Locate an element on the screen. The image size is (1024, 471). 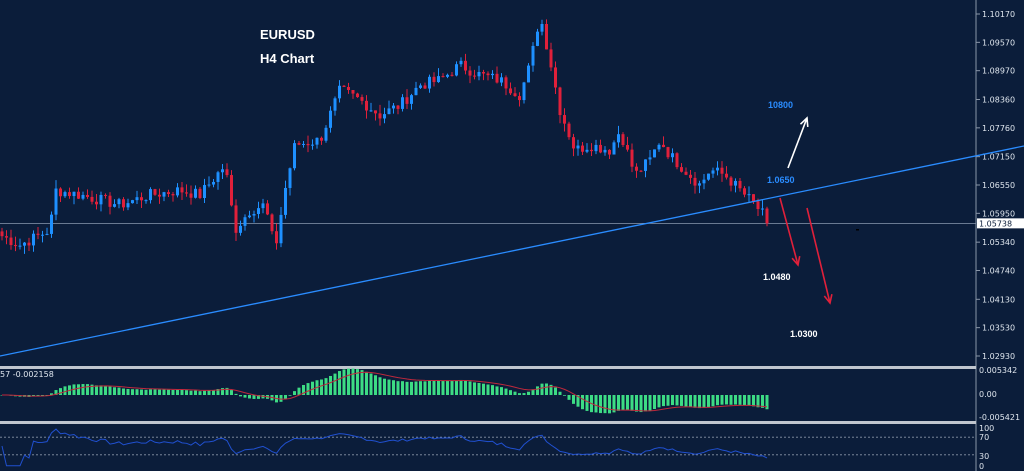
price-tick-label: 1.06550 is located at coordinates (998, 185).